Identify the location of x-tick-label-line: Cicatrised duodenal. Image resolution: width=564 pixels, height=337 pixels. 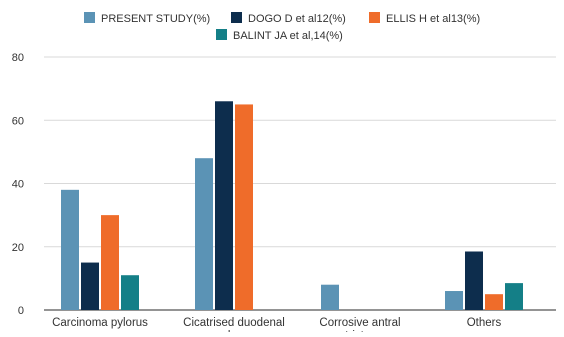
(234, 323).